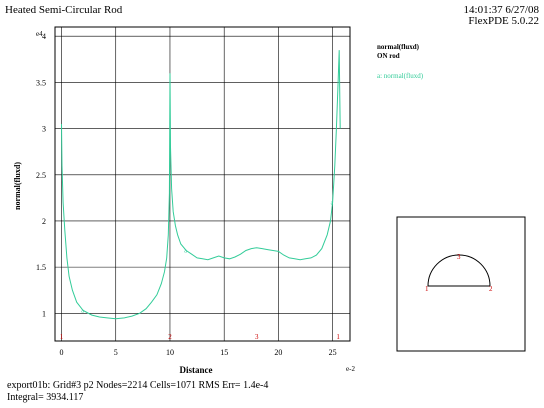  What do you see at coordinates (333, 352) in the screenshot?
I see `x-tick-label: 25` at bounding box center [333, 352].